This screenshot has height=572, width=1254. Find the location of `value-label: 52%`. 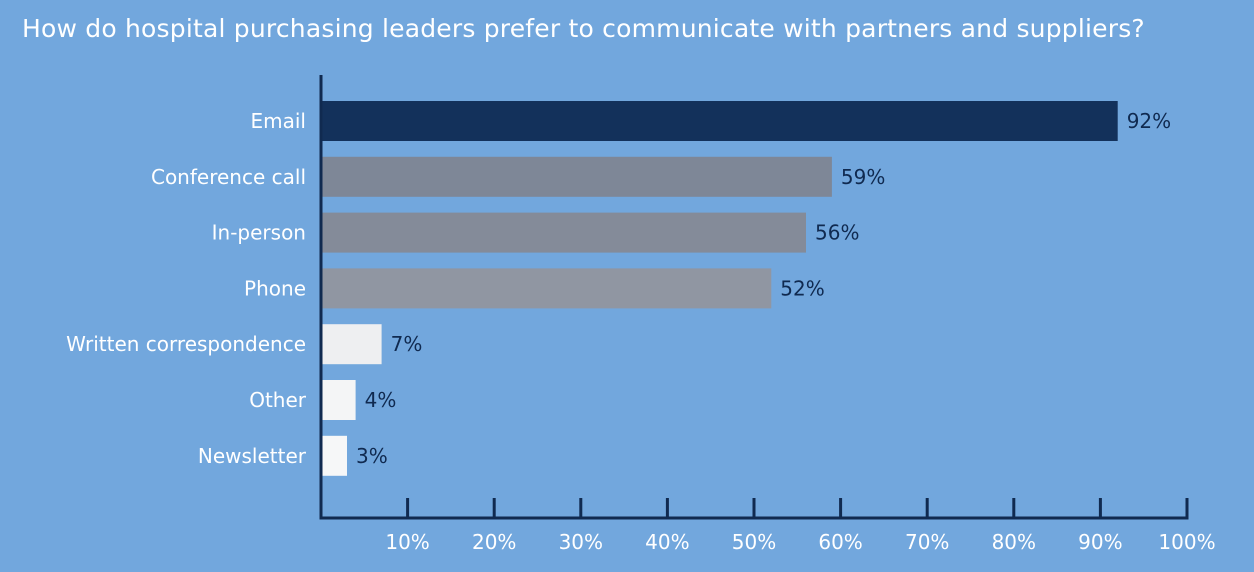

value-label: 52% is located at coordinates (802, 288).